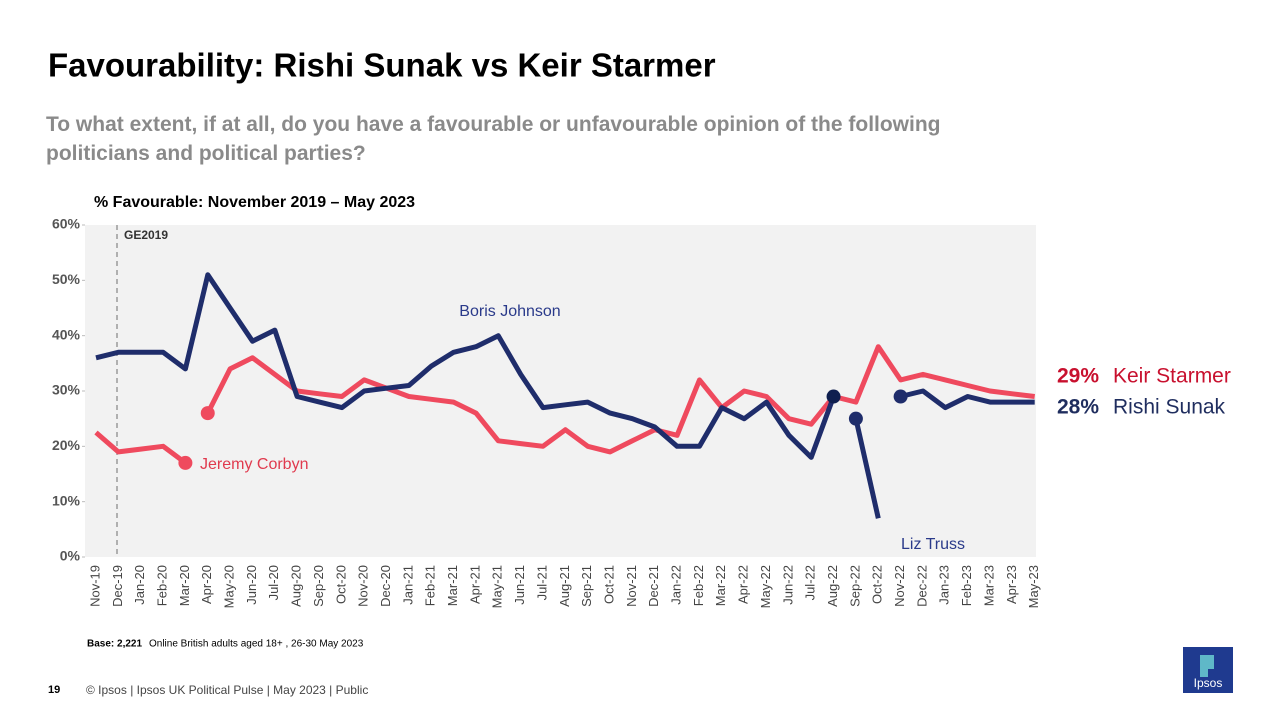  Describe the element at coordinates (519, 585) in the screenshot. I see `x-tick-label: Jun-21` at that location.